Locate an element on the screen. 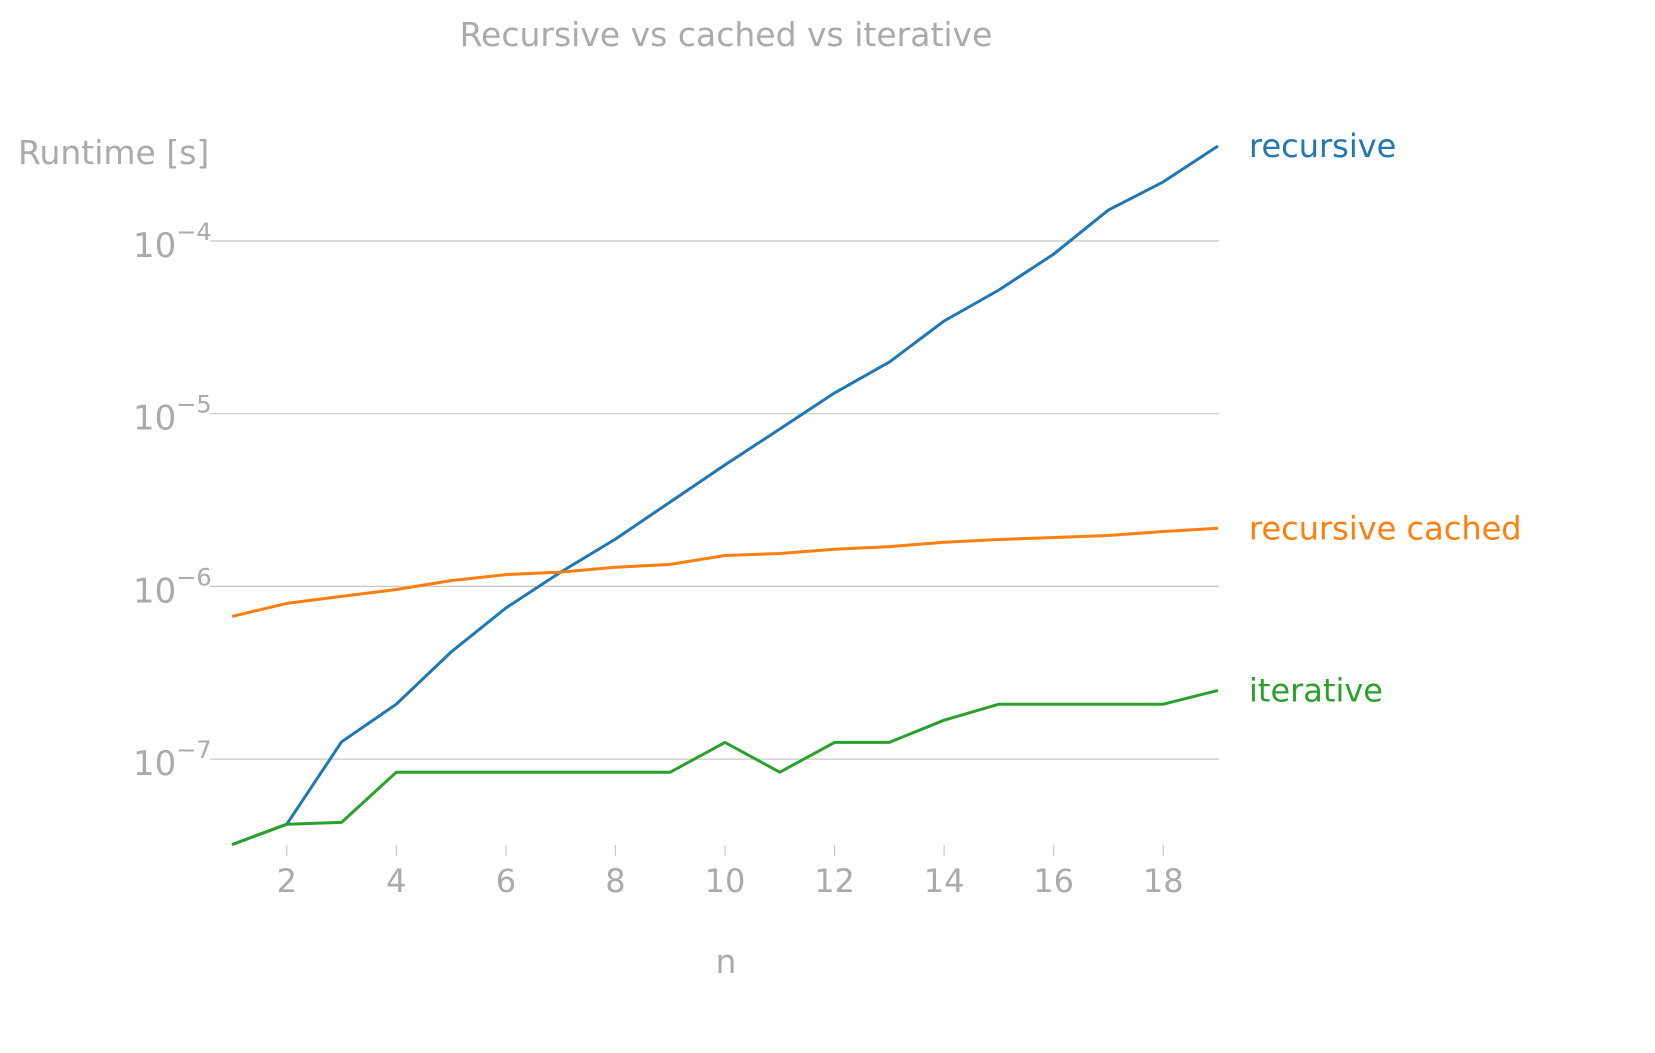 The height and width of the screenshot is (1053, 1655). series-label: iterative is located at coordinates (1316, 690).